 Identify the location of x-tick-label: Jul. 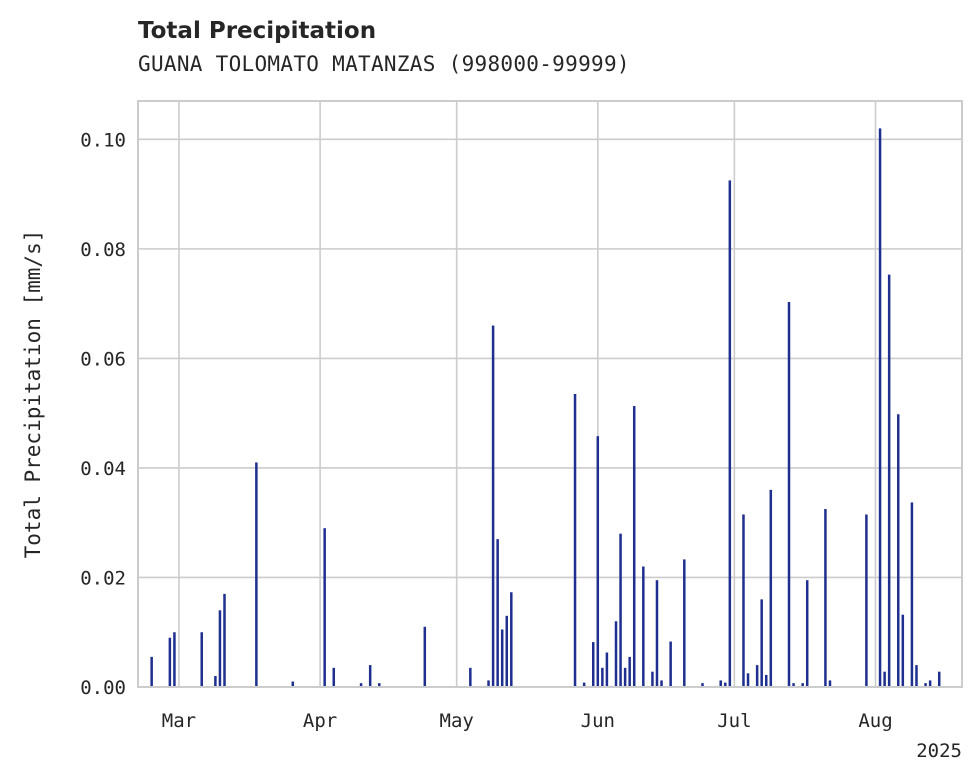
(734, 721).